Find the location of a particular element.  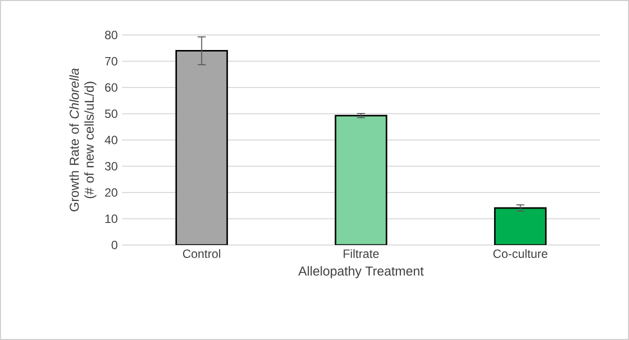

x-axis-title: Allelopathy Treatment is located at coordinates (361, 272).